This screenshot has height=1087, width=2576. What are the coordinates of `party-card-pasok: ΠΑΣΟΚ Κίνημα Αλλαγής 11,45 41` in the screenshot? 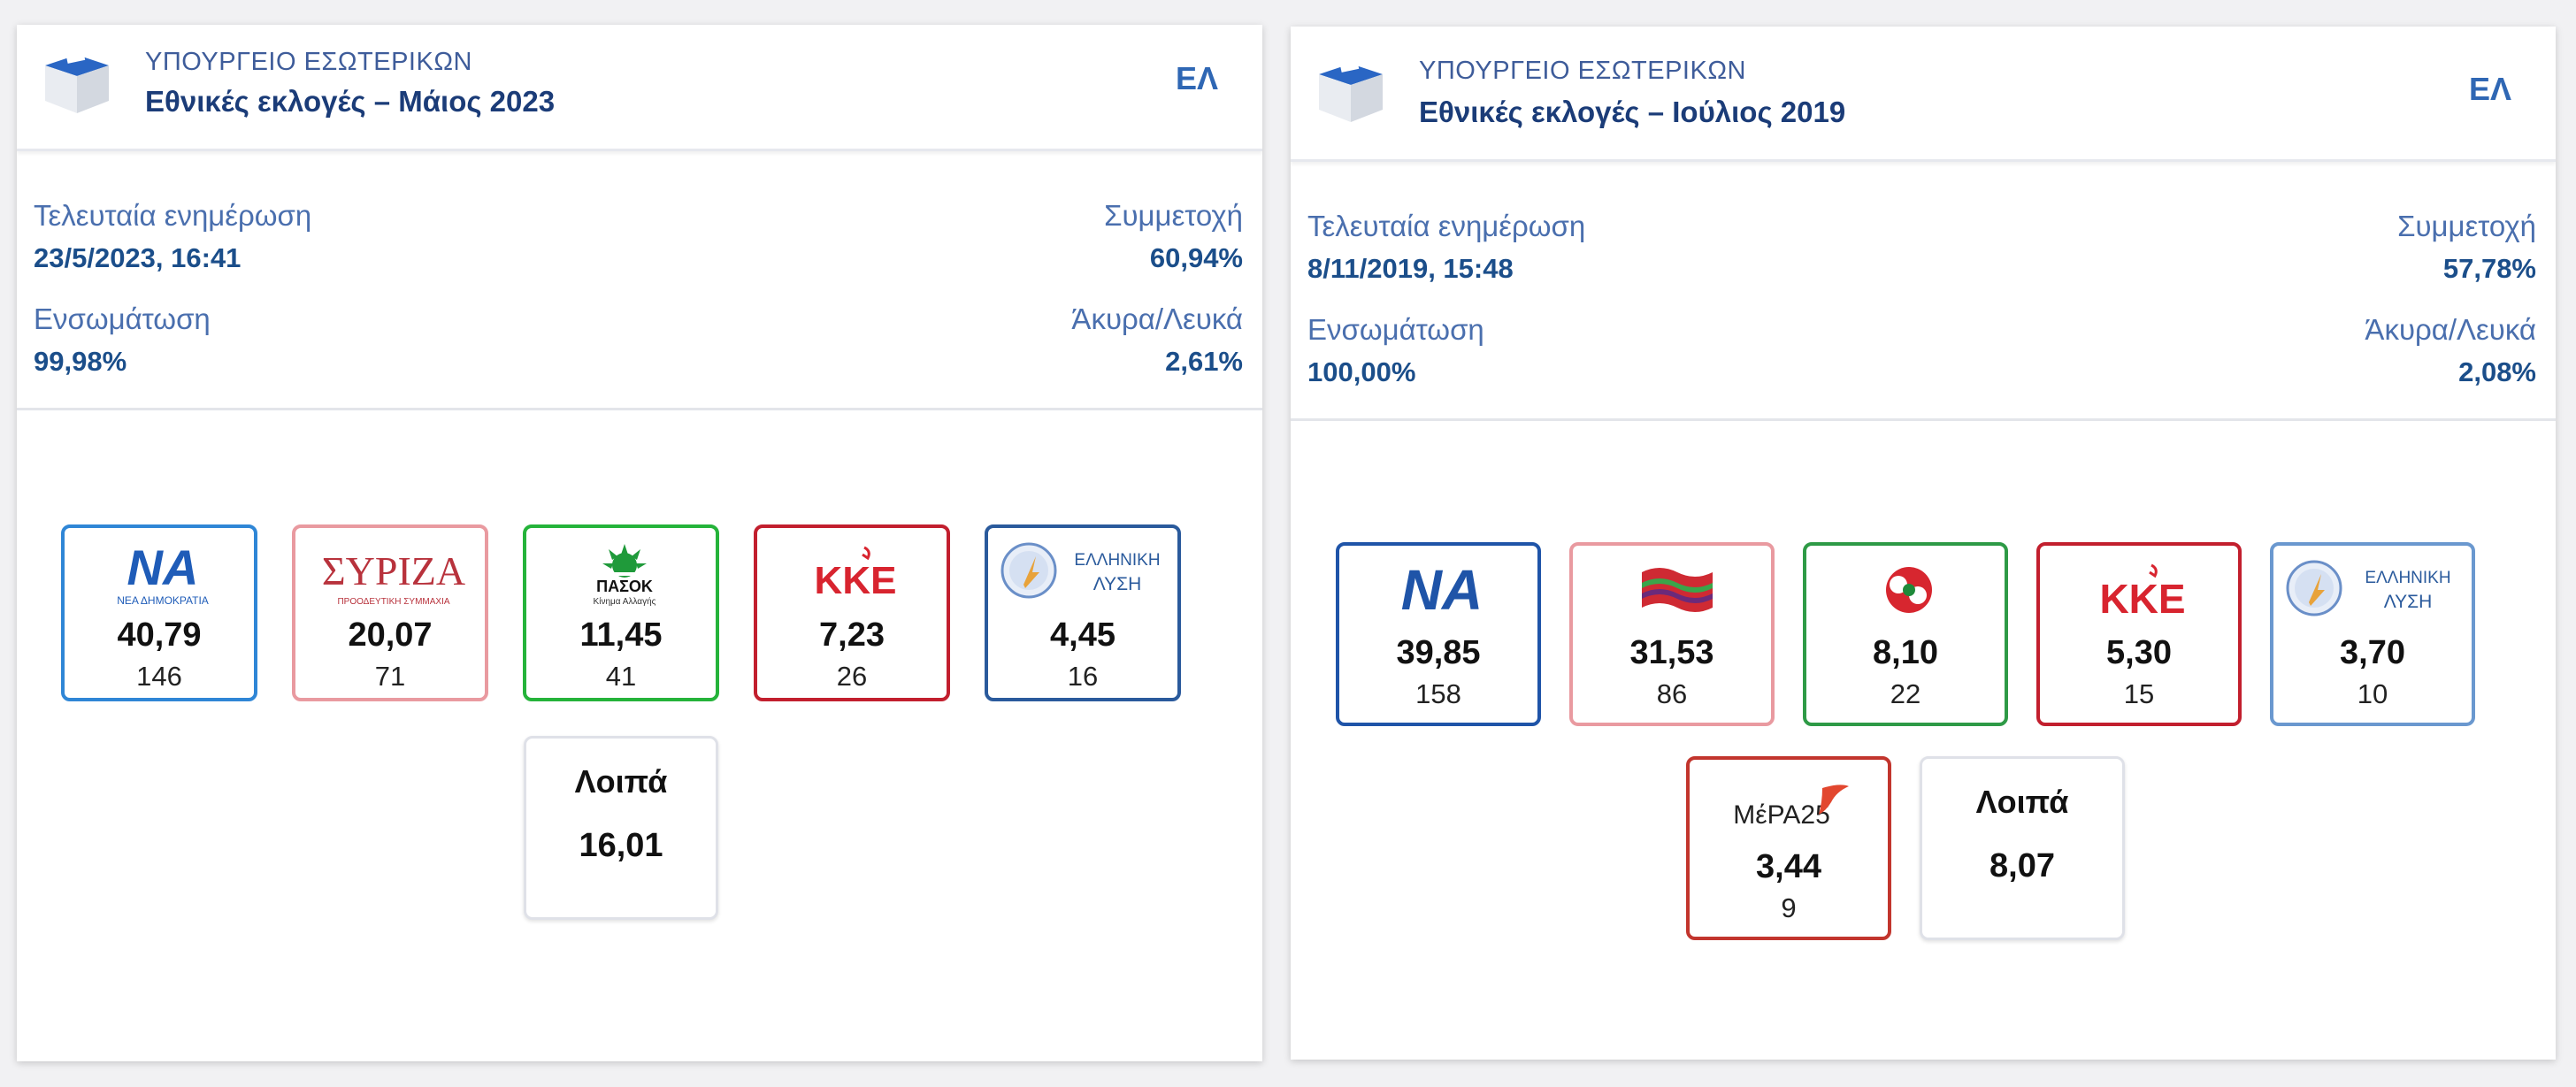 It's located at (621, 613).